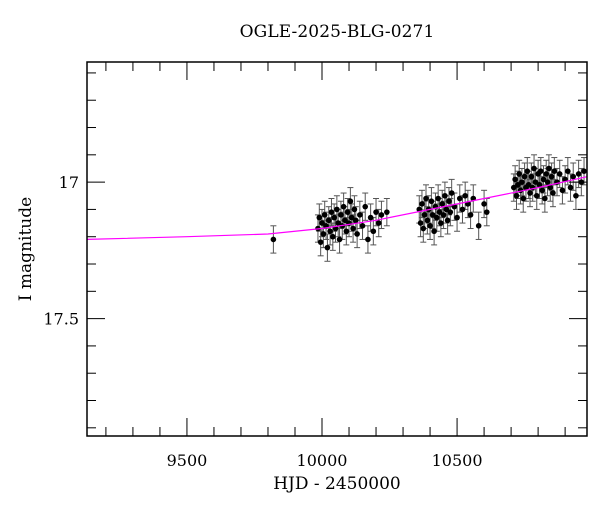  I want to click on model-curve, so click(337, 208).